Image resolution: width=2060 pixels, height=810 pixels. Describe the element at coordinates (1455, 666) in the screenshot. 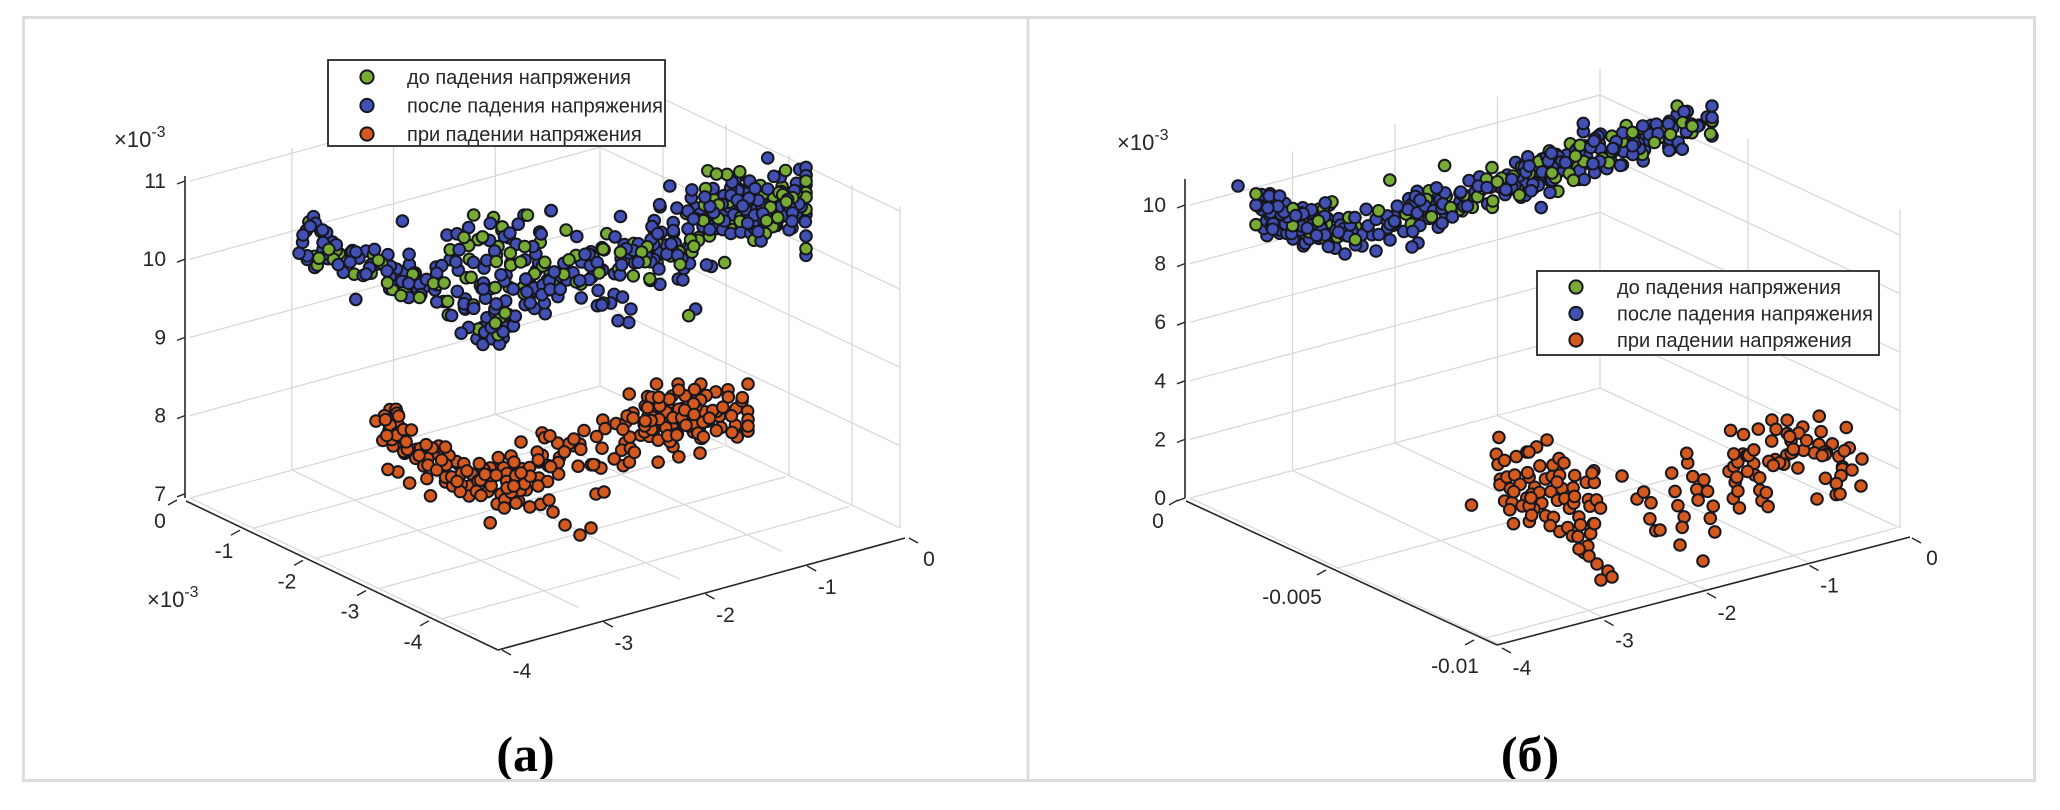

I see `svg-text: -0.01` at that location.